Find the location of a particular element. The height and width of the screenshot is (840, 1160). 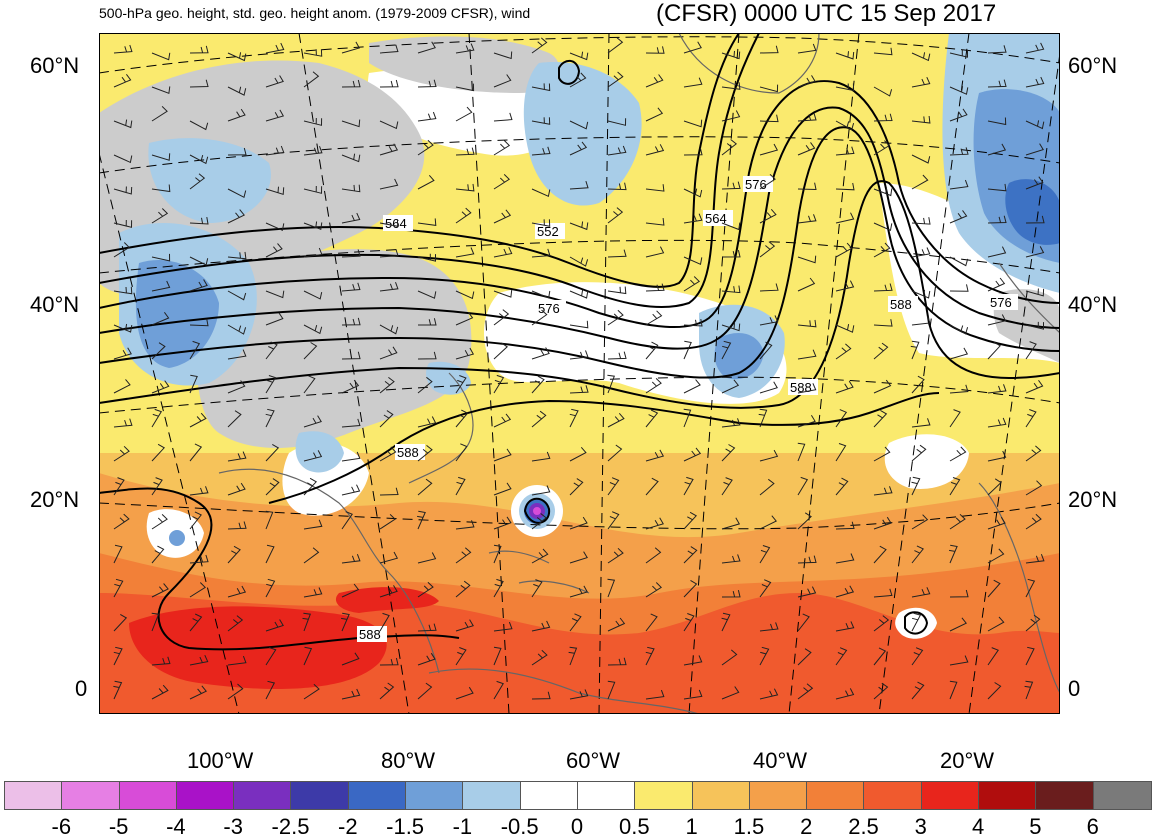

gray-anomaly-region-canada is located at coordinates (464, 64).